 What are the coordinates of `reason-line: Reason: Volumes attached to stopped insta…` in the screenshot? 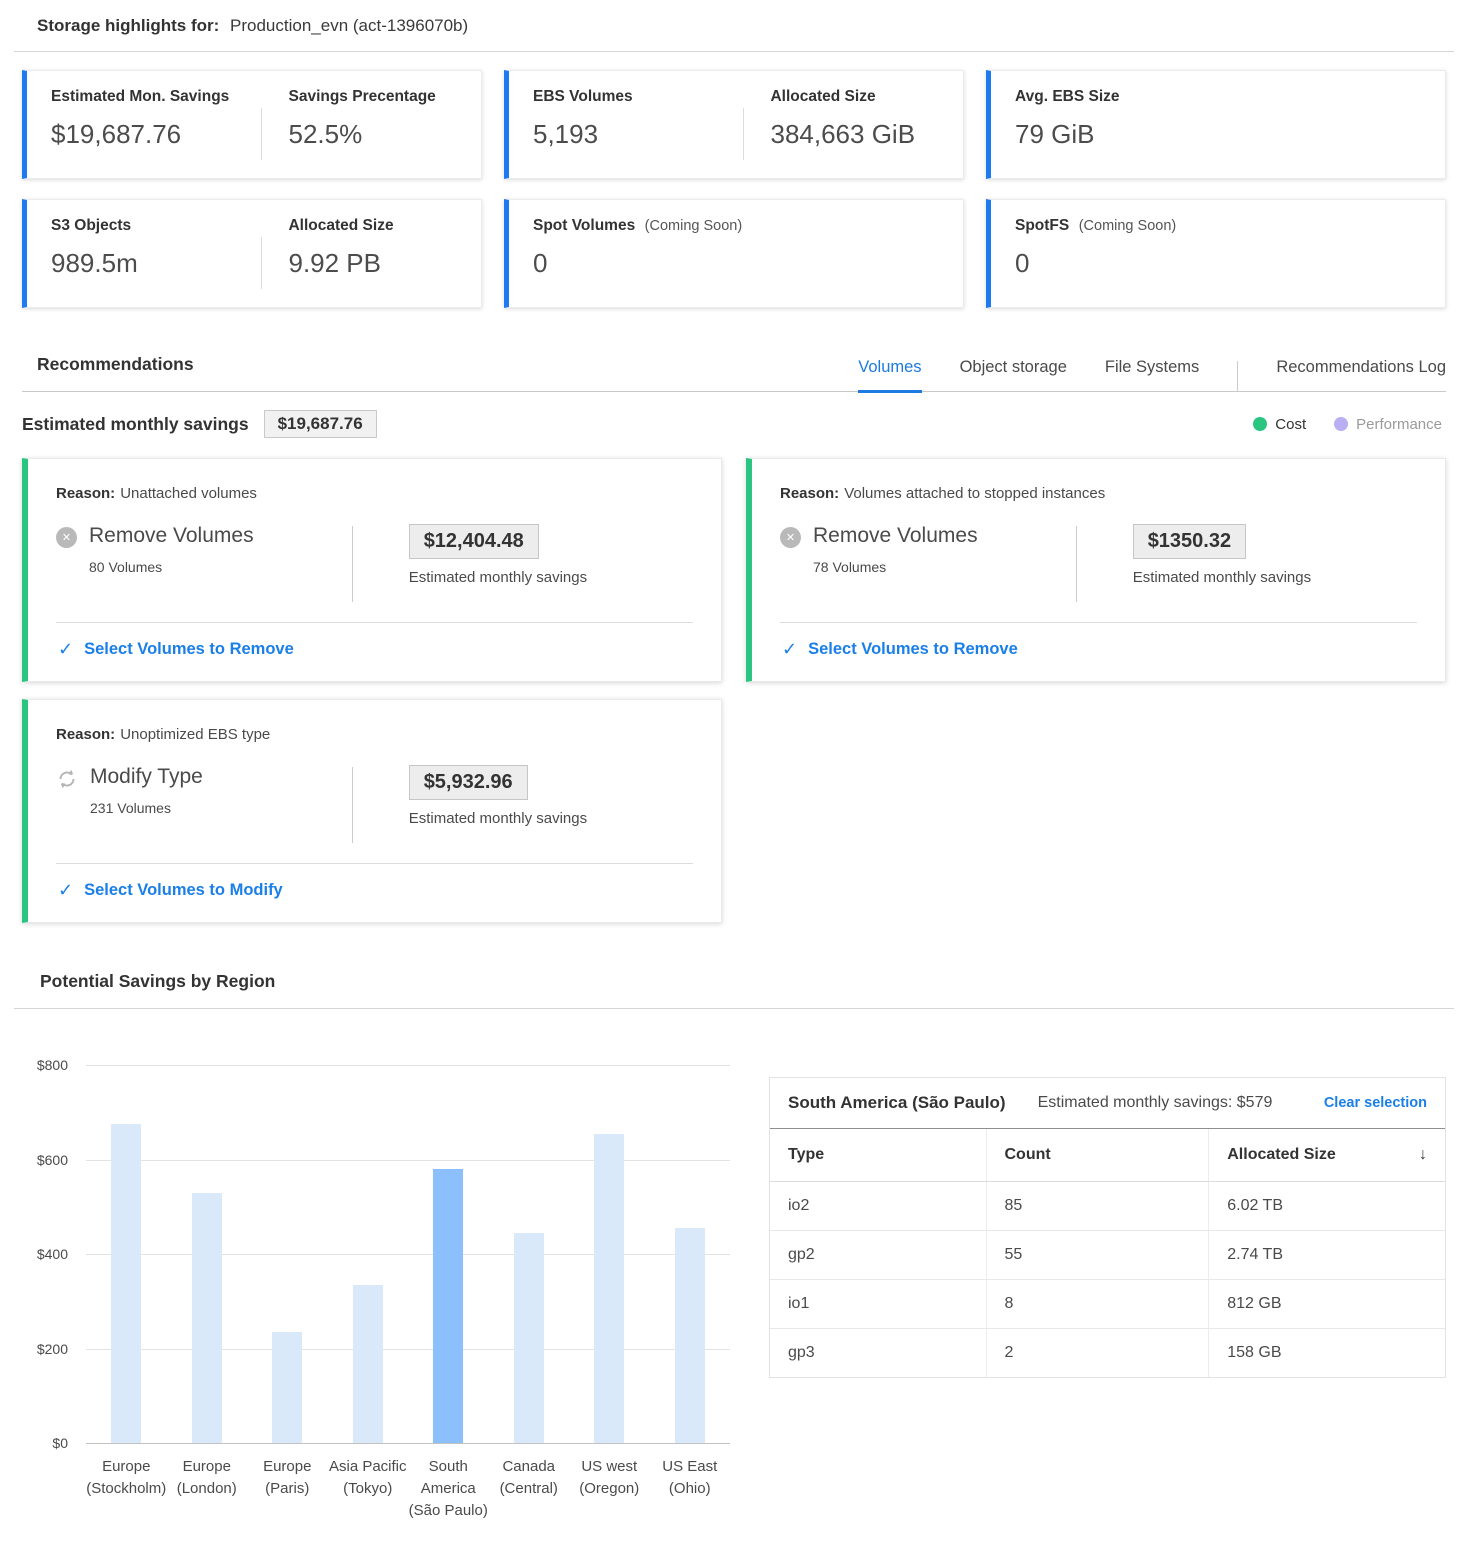 It's located at (1098, 493).